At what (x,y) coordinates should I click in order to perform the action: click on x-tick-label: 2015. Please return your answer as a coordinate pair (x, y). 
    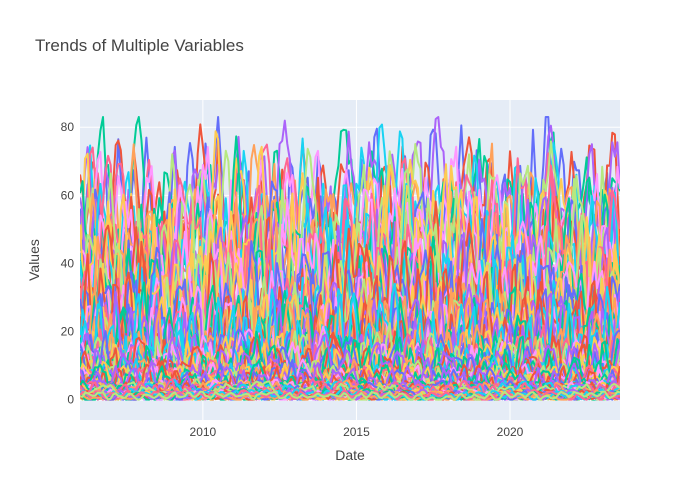
    Looking at the image, I should click on (356, 432).